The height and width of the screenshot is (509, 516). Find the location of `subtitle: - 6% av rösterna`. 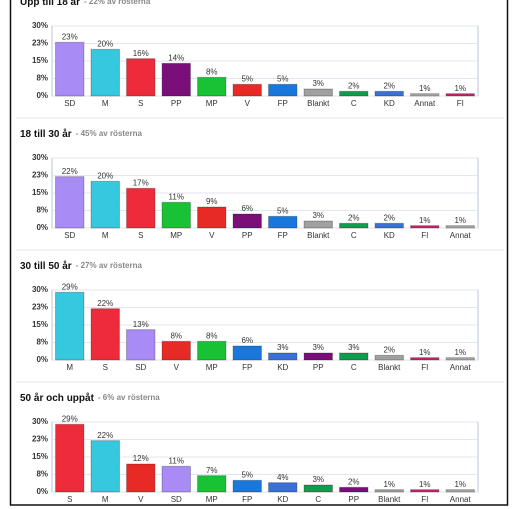

subtitle: - 6% av rösterna is located at coordinates (129, 397).